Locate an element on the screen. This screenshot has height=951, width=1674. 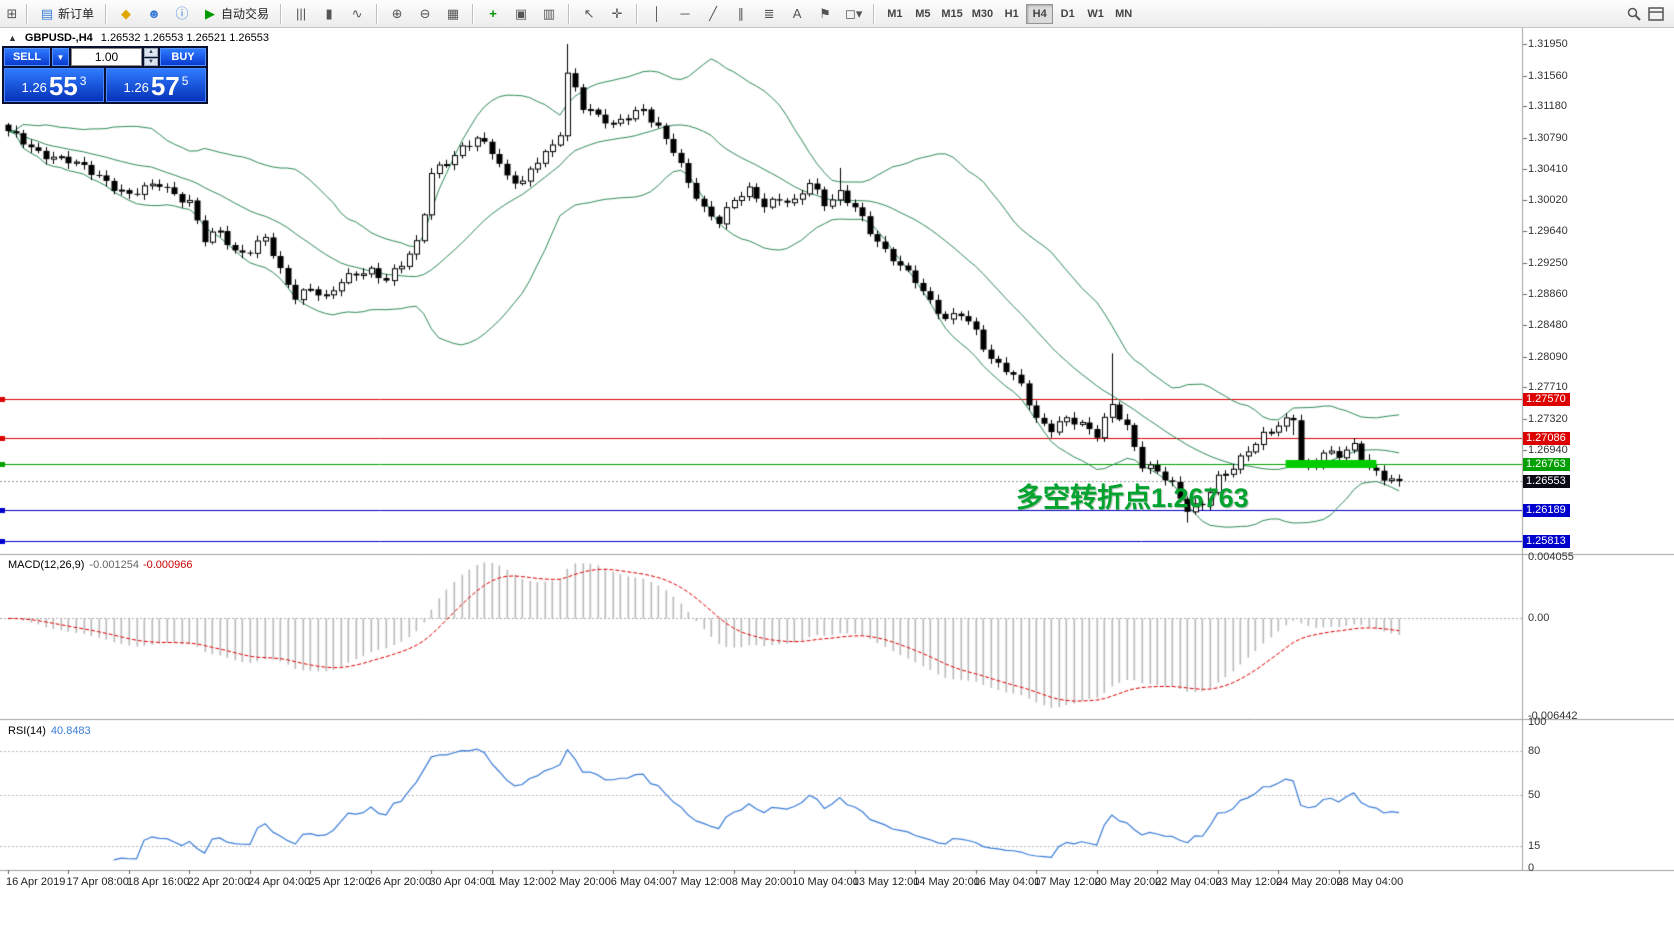
zoom-in-button: ⊕ is located at coordinates (397, 14).